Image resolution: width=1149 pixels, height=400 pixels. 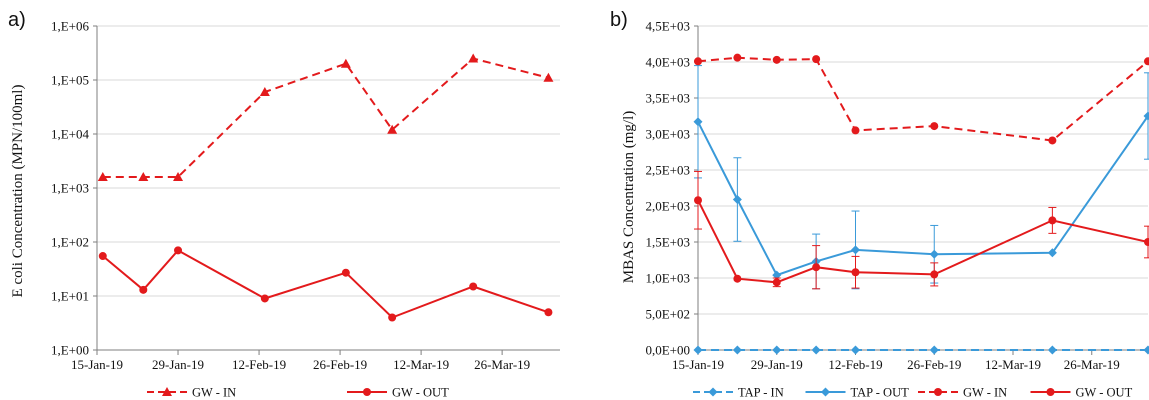 What do you see at coordinates (713, 392) in the screenshot?
I see `legend-marker-tap-in` at bounding box center [713, 392].